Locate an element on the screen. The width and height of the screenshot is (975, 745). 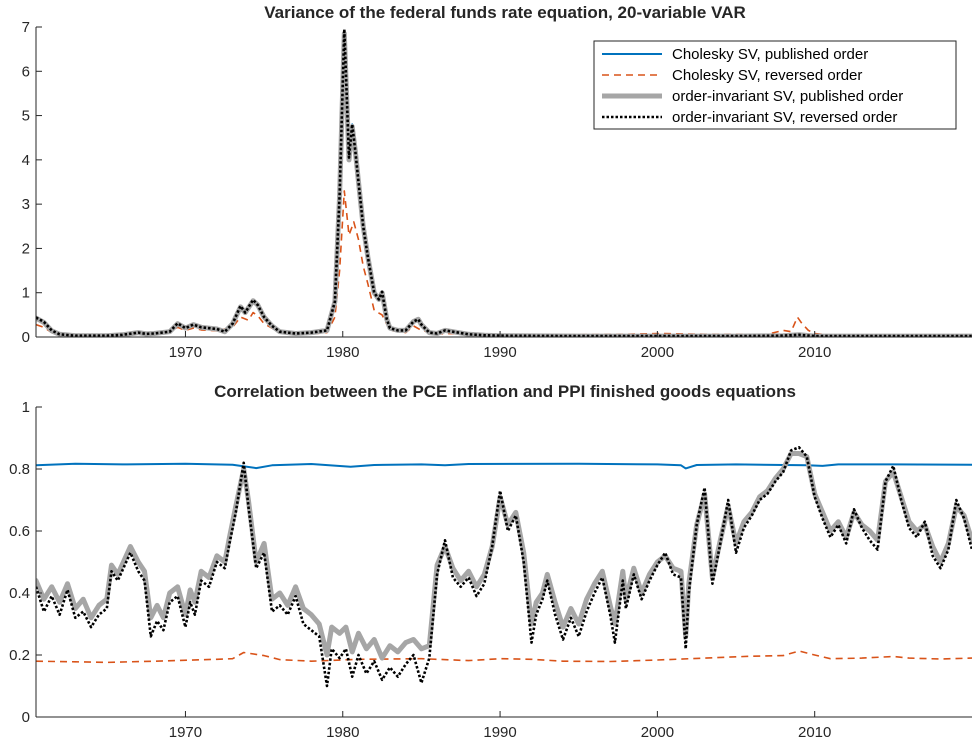
y-tick-label: 2 is located at coordinates (26, 248).